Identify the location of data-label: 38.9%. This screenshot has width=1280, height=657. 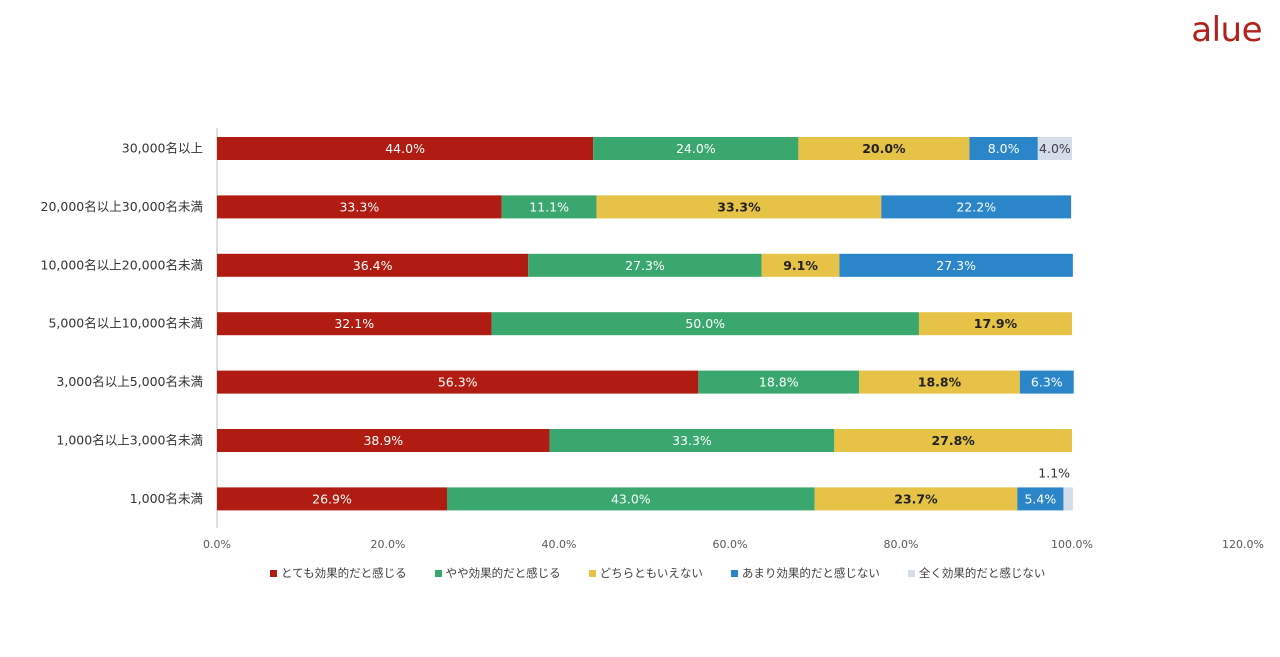
(383, 440).